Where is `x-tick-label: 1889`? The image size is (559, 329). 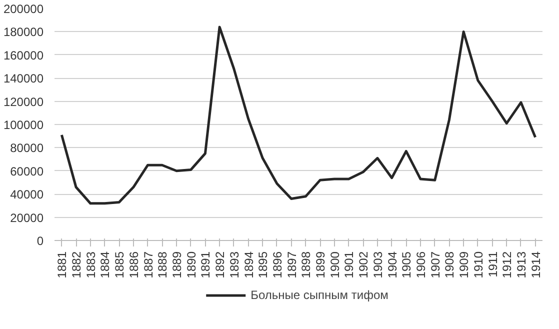 x-tick-label: 1889 is located at coordinates (177, 264).